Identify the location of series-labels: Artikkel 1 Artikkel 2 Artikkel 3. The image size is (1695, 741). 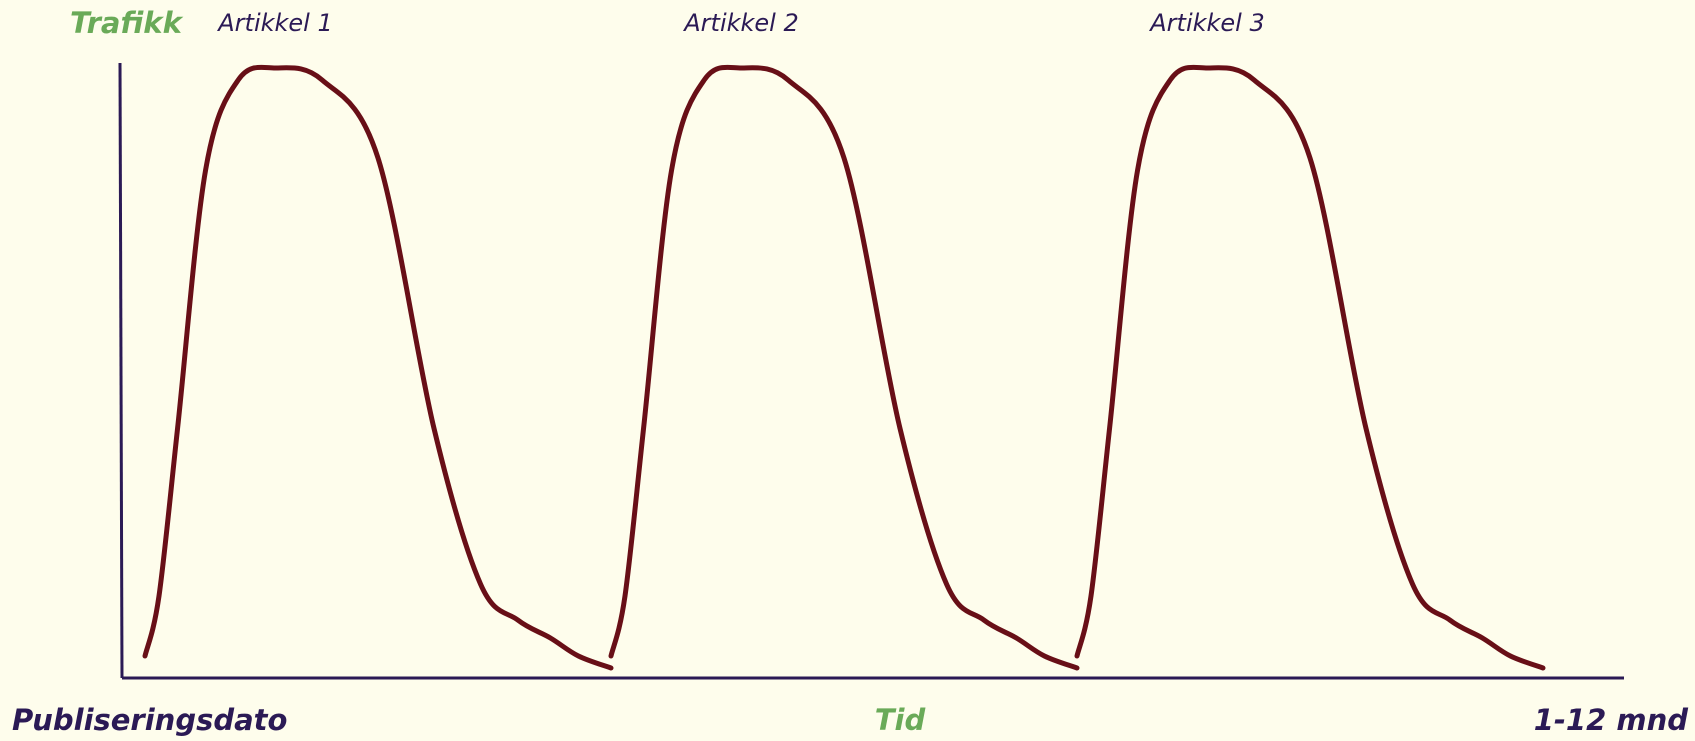
(740, 23).